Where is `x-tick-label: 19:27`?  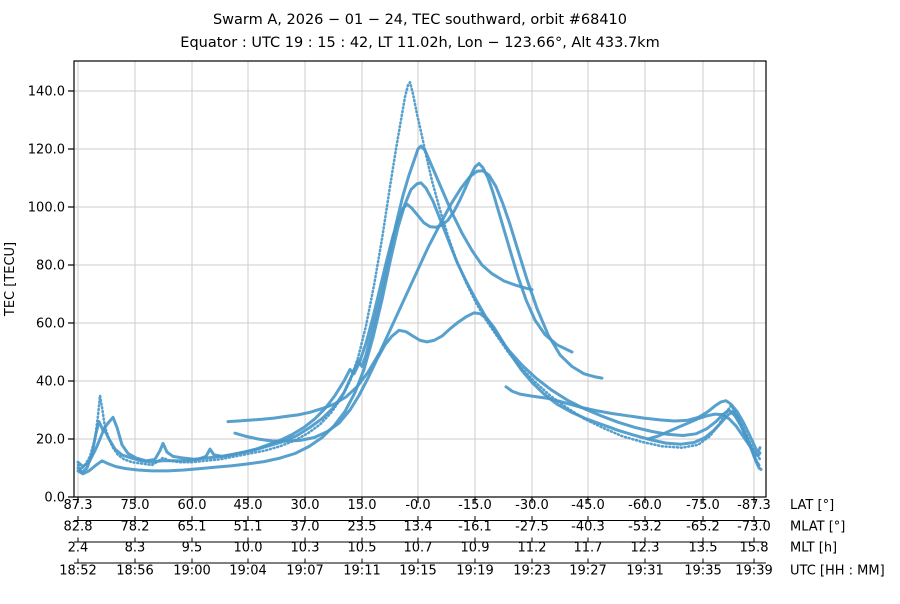
x-tick-label: 19:27 is located at coordinates (587, 571).